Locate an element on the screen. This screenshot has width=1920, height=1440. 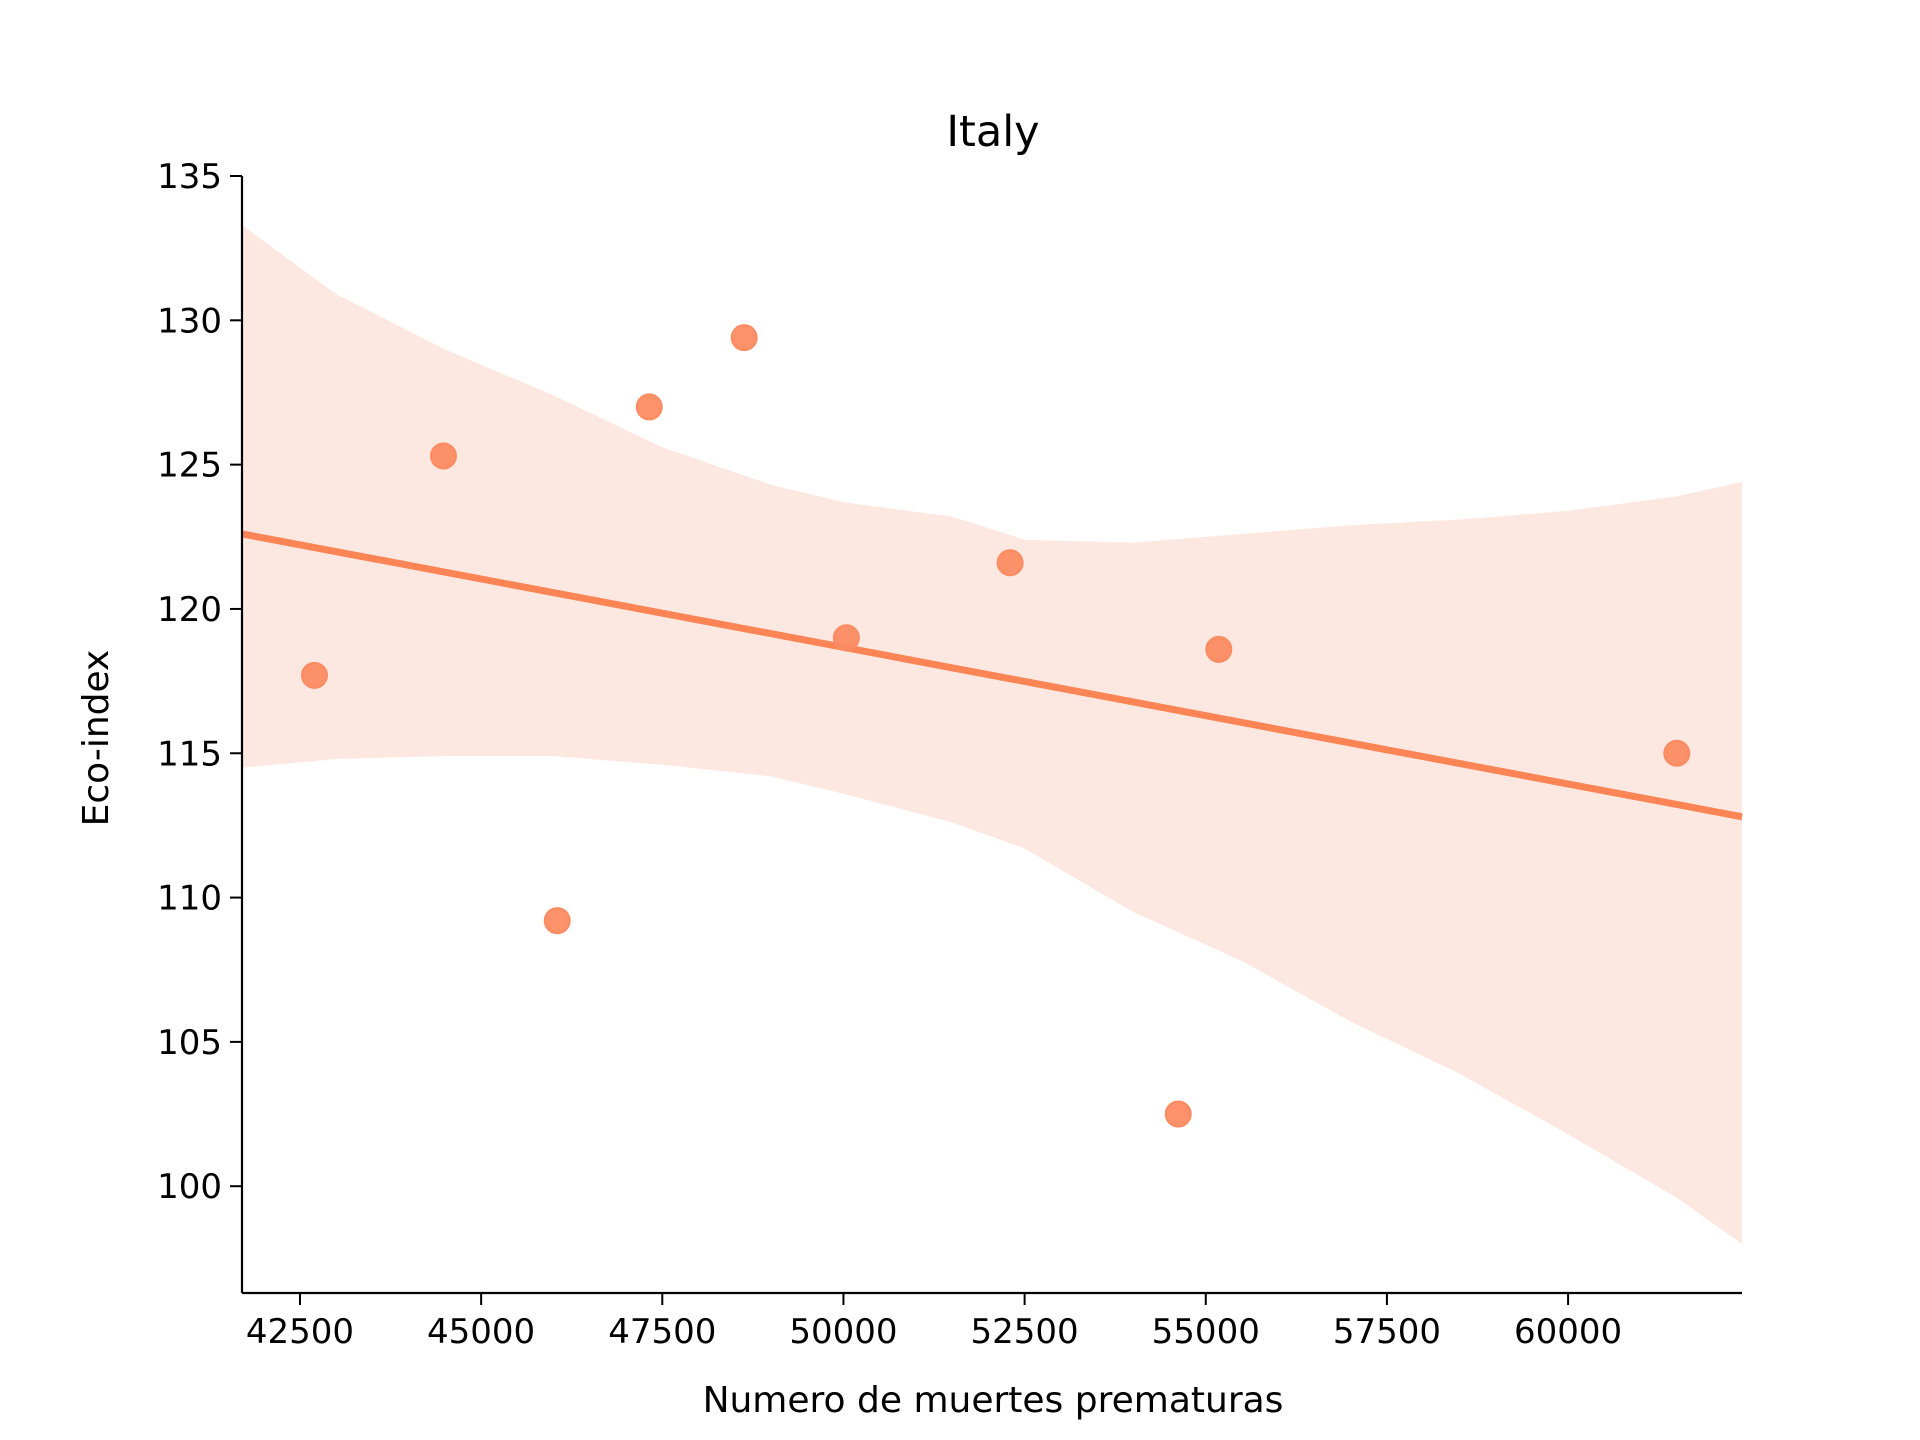
y-tick-label: 110 is located at coordinates (189, 899).